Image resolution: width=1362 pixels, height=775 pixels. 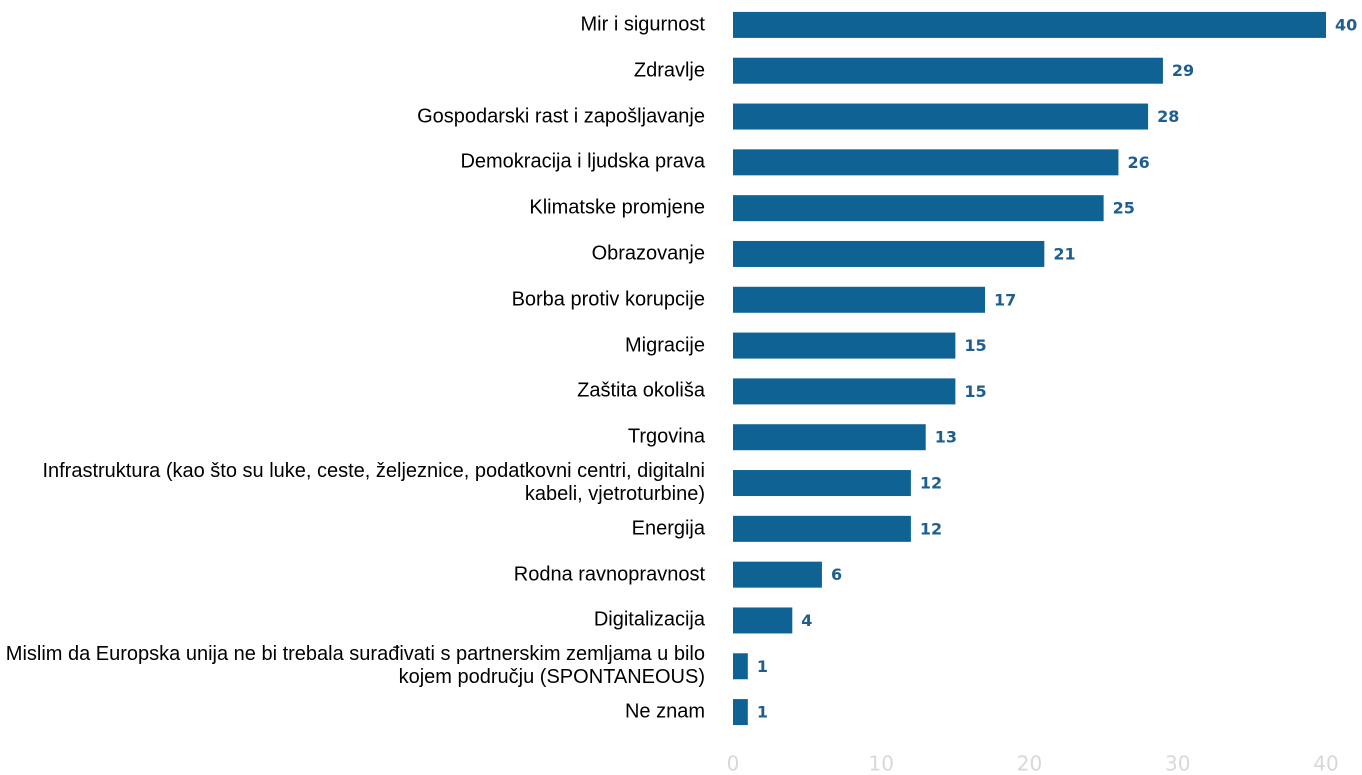 What do you see at coordinates (806, 620) in the screenshot?
I see `value-label: 4` at bounding box center [806, 620].